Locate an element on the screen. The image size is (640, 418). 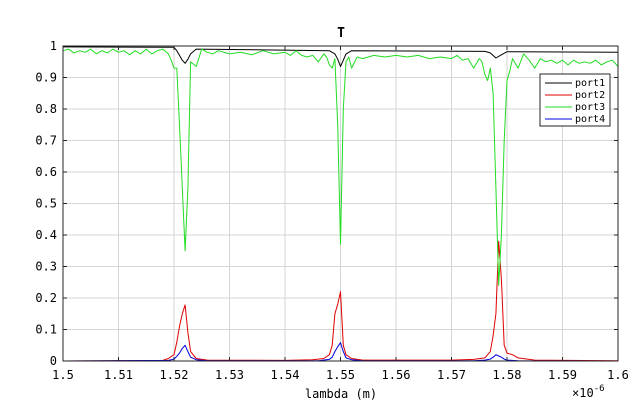
chart-title: T is located at coordinates (341, 33).